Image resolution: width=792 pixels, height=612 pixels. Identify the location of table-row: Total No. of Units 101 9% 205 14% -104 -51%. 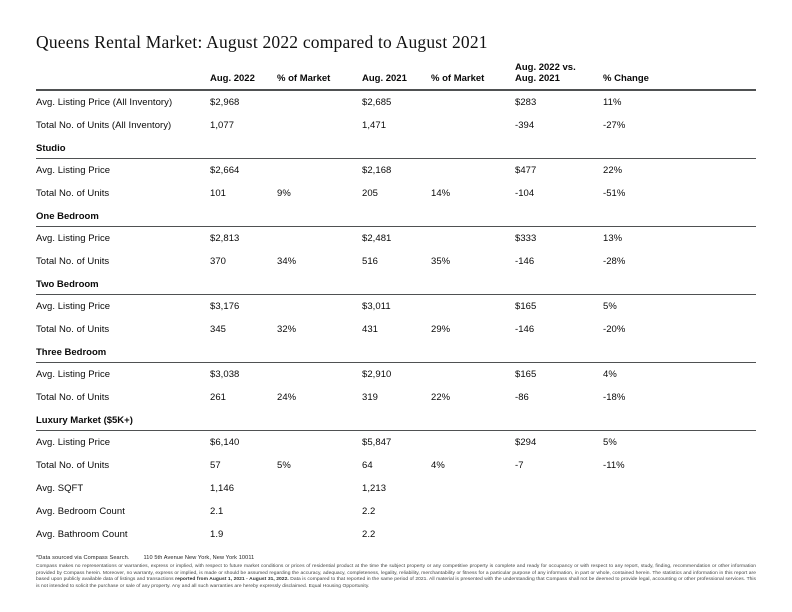
(396, 193).